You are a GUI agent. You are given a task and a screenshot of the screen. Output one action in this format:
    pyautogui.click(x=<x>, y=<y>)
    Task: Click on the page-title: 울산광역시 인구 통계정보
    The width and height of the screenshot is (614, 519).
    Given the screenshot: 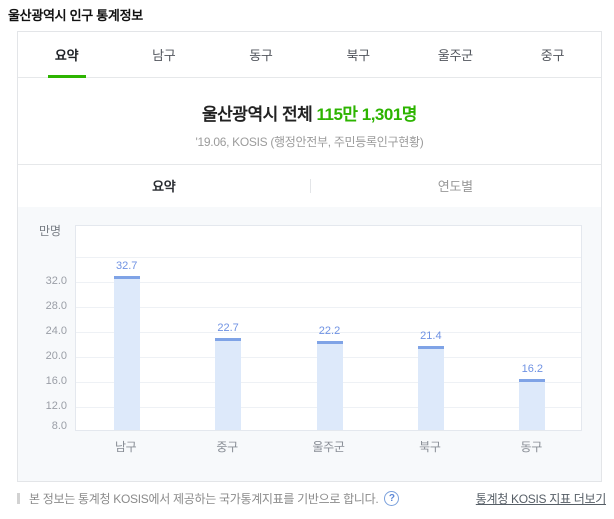 What is the action you would take?
    pyautogui.click(x=75, y=15)
    